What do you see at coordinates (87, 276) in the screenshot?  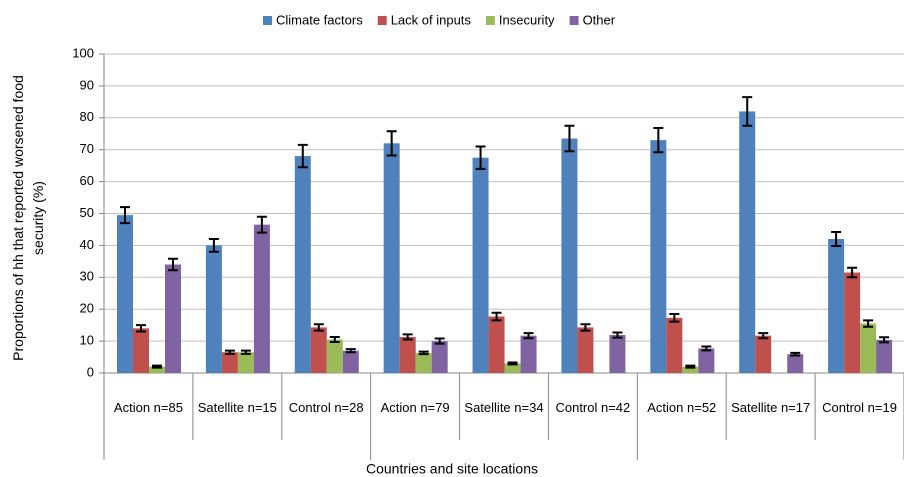 I see `y-tick-label: 30` at bounding box center [87, 276].